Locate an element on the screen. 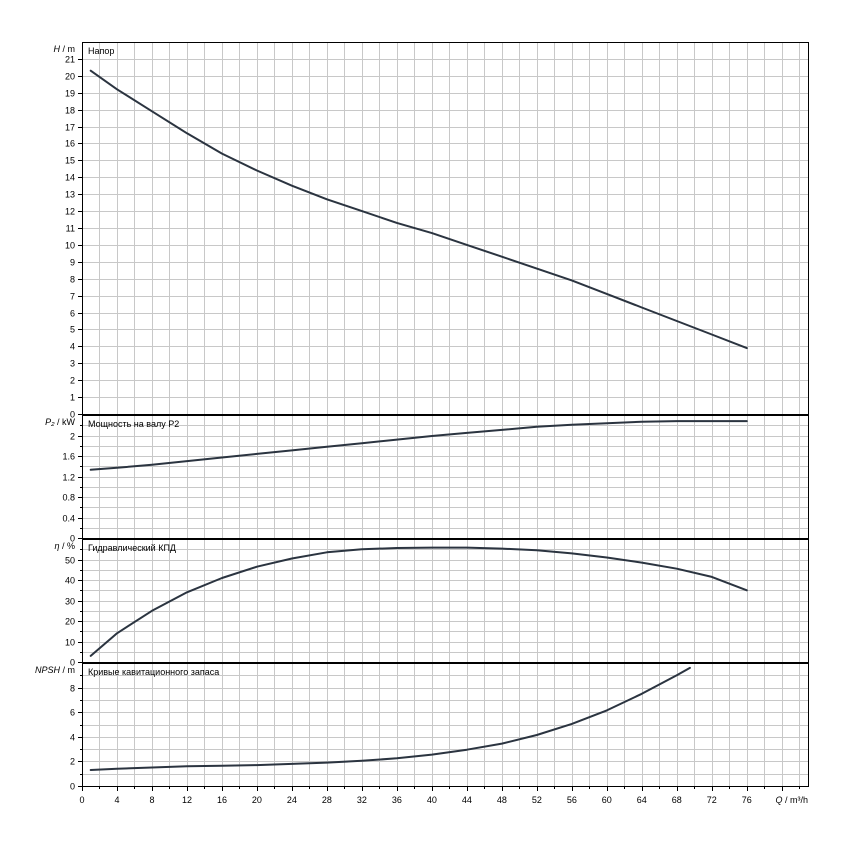  power-y-tick-label: 0.8 is located at coordinates (68, 498).